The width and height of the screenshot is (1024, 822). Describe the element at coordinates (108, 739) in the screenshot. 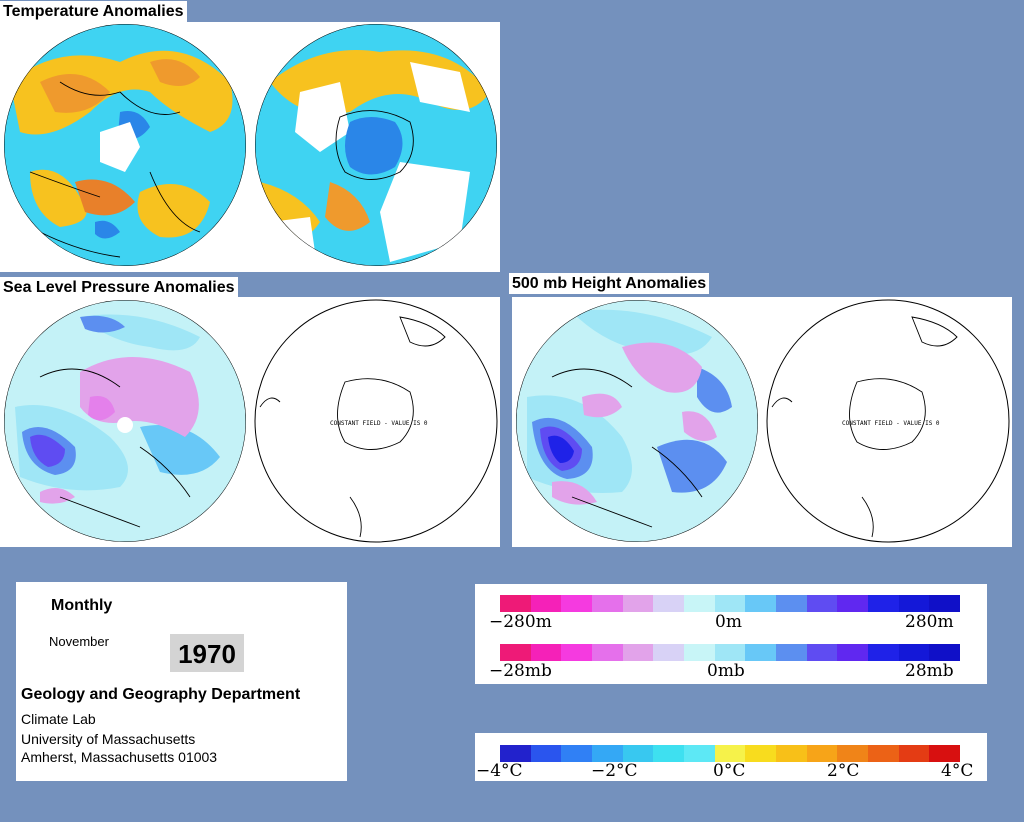

I see `university-label: University of Massachusetts` at that location.